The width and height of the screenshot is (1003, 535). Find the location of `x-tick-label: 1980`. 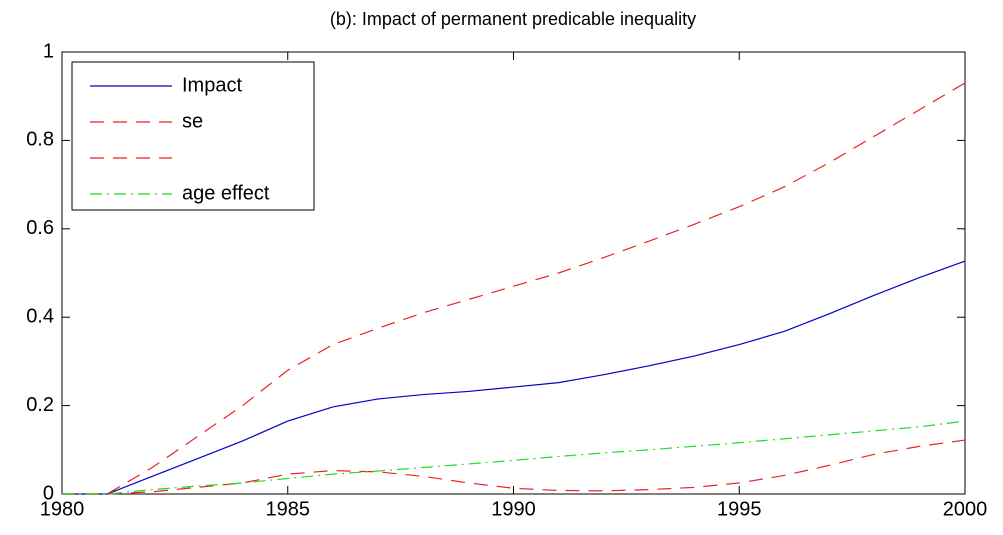

x-tick-label: 1980 is located at coordinates (62, 509).